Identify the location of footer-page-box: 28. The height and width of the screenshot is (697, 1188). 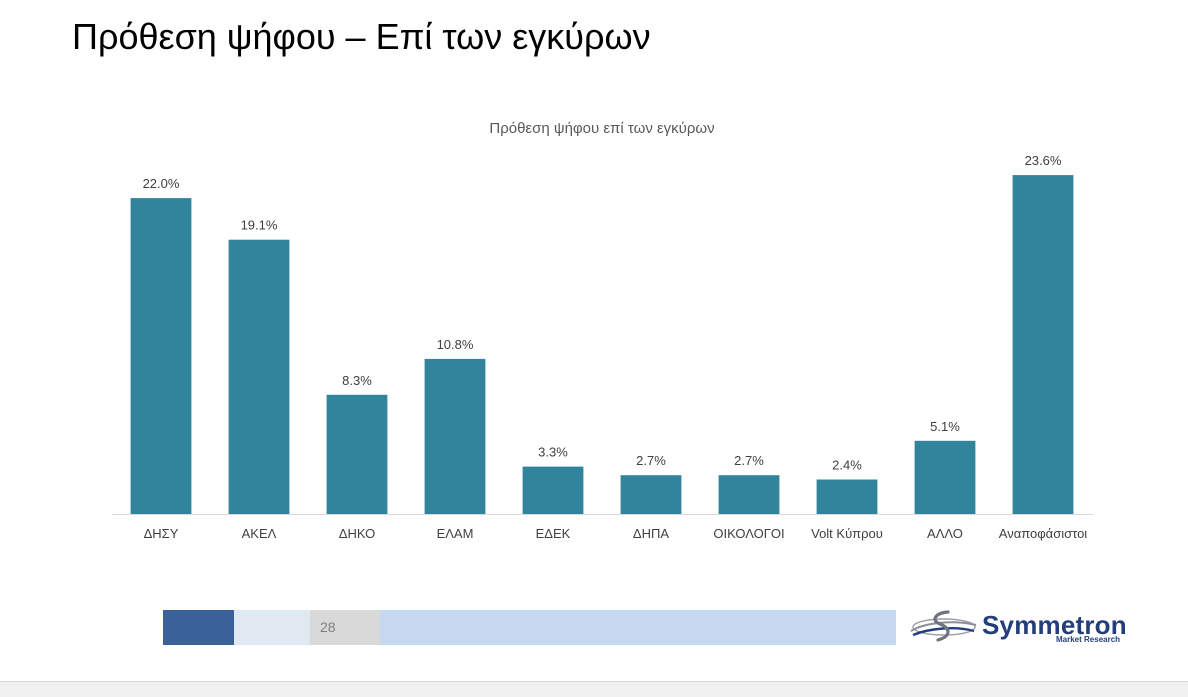
(345, 627).